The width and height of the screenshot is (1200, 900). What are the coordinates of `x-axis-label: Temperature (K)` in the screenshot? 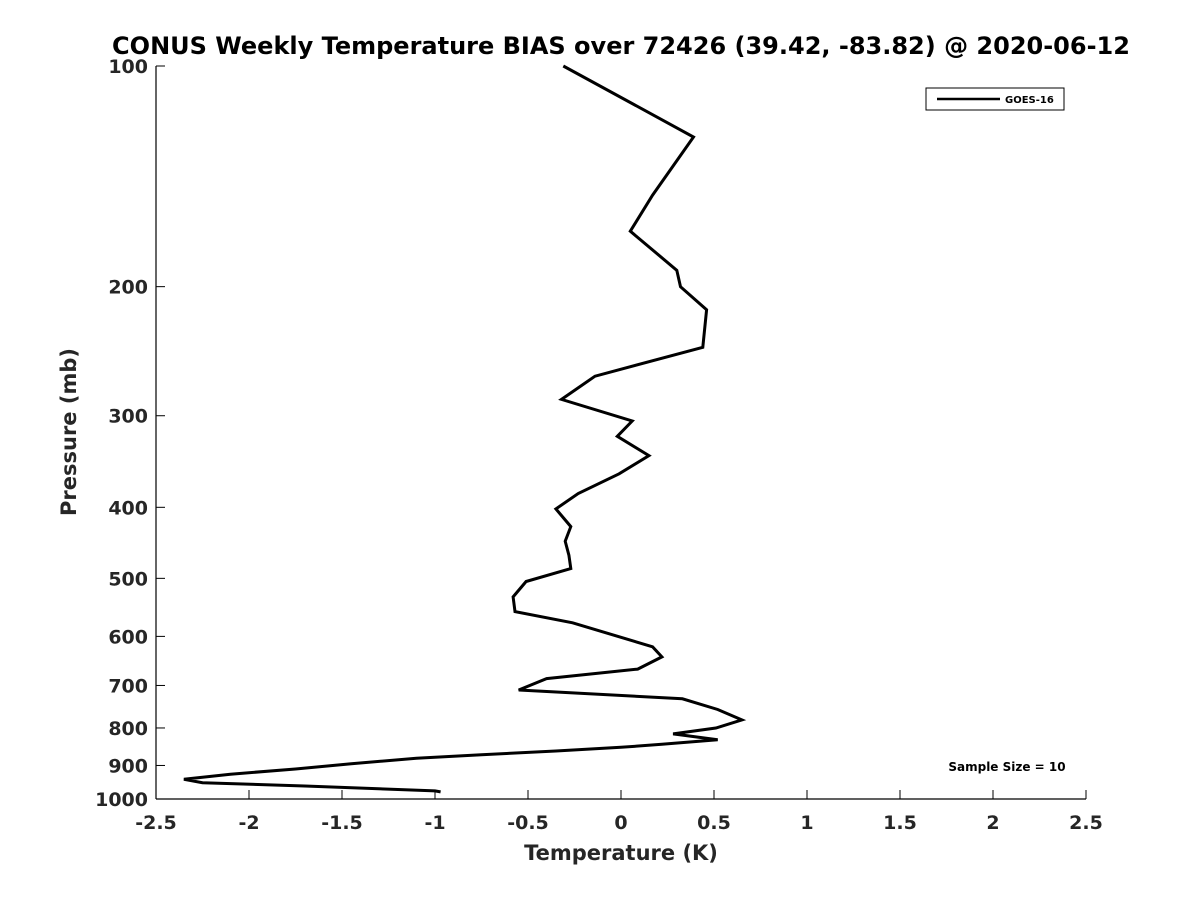 It's located at (621, 853).